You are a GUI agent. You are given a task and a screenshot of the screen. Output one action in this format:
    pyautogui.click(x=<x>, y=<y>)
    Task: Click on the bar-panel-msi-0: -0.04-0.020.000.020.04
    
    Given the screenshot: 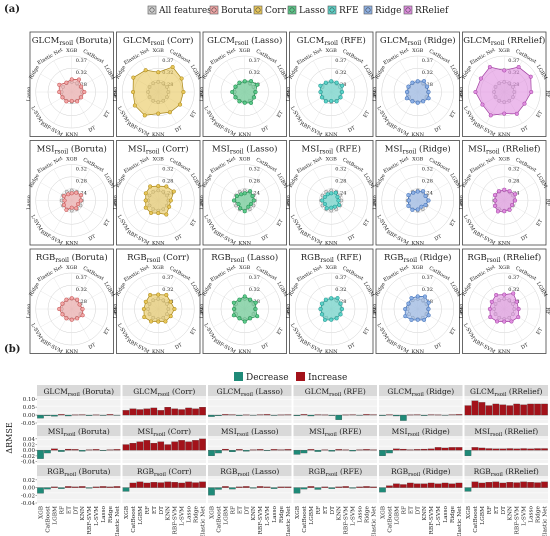 What is the action you would take?
    pyautogui.click(x=71, y=445)
    